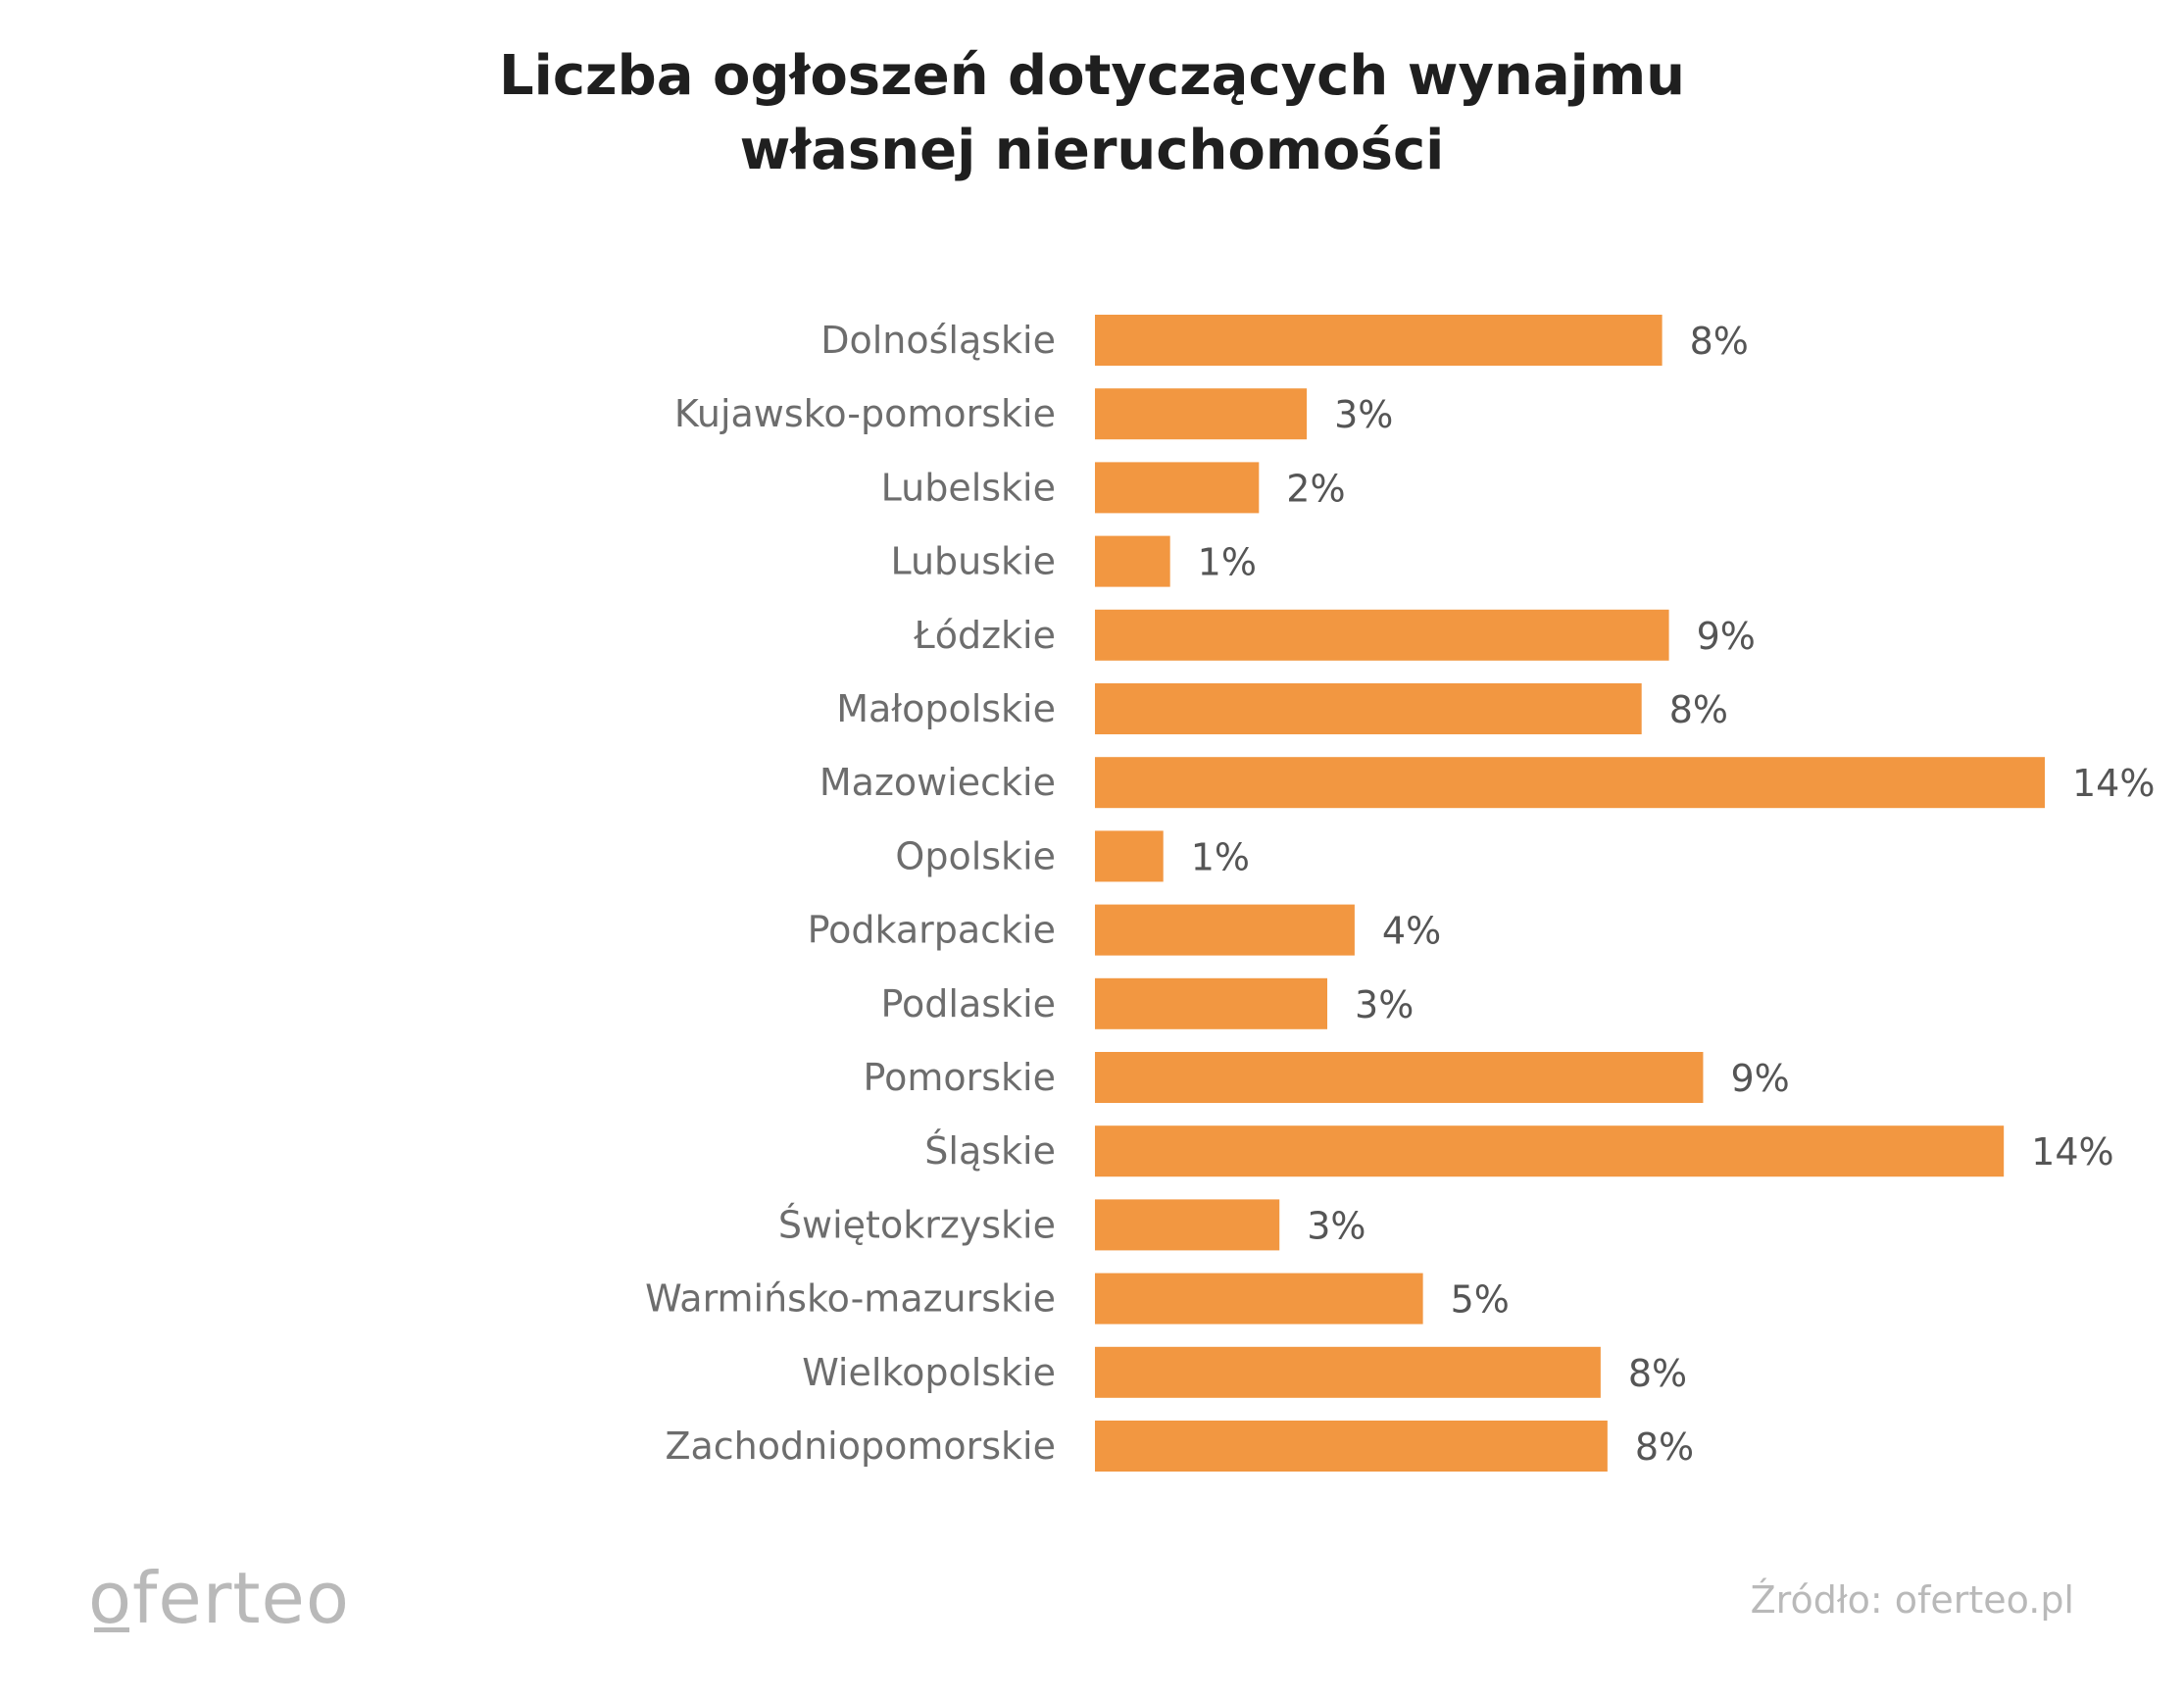 The width and height of the screenshot is (2184, 1699). What do you see at coordinates (1259, 1298) in the screenshot?
I see `bar-warminsko-mazurskie` at bounding box center [1259, 1298].